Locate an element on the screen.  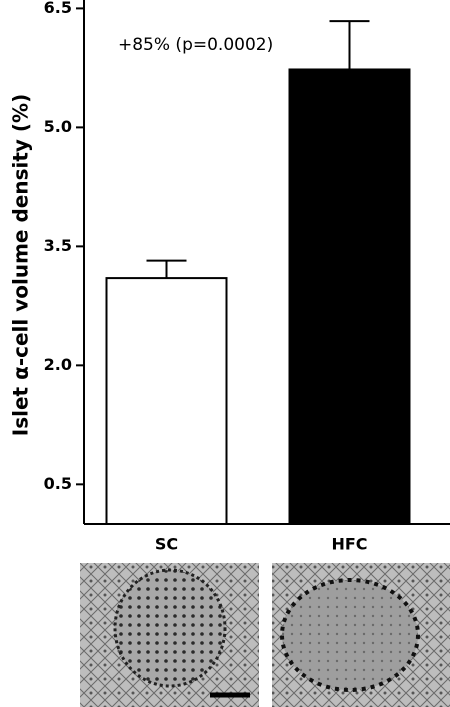
annotation: +85% (p=0.0002) is located at coordinates (195, 45).